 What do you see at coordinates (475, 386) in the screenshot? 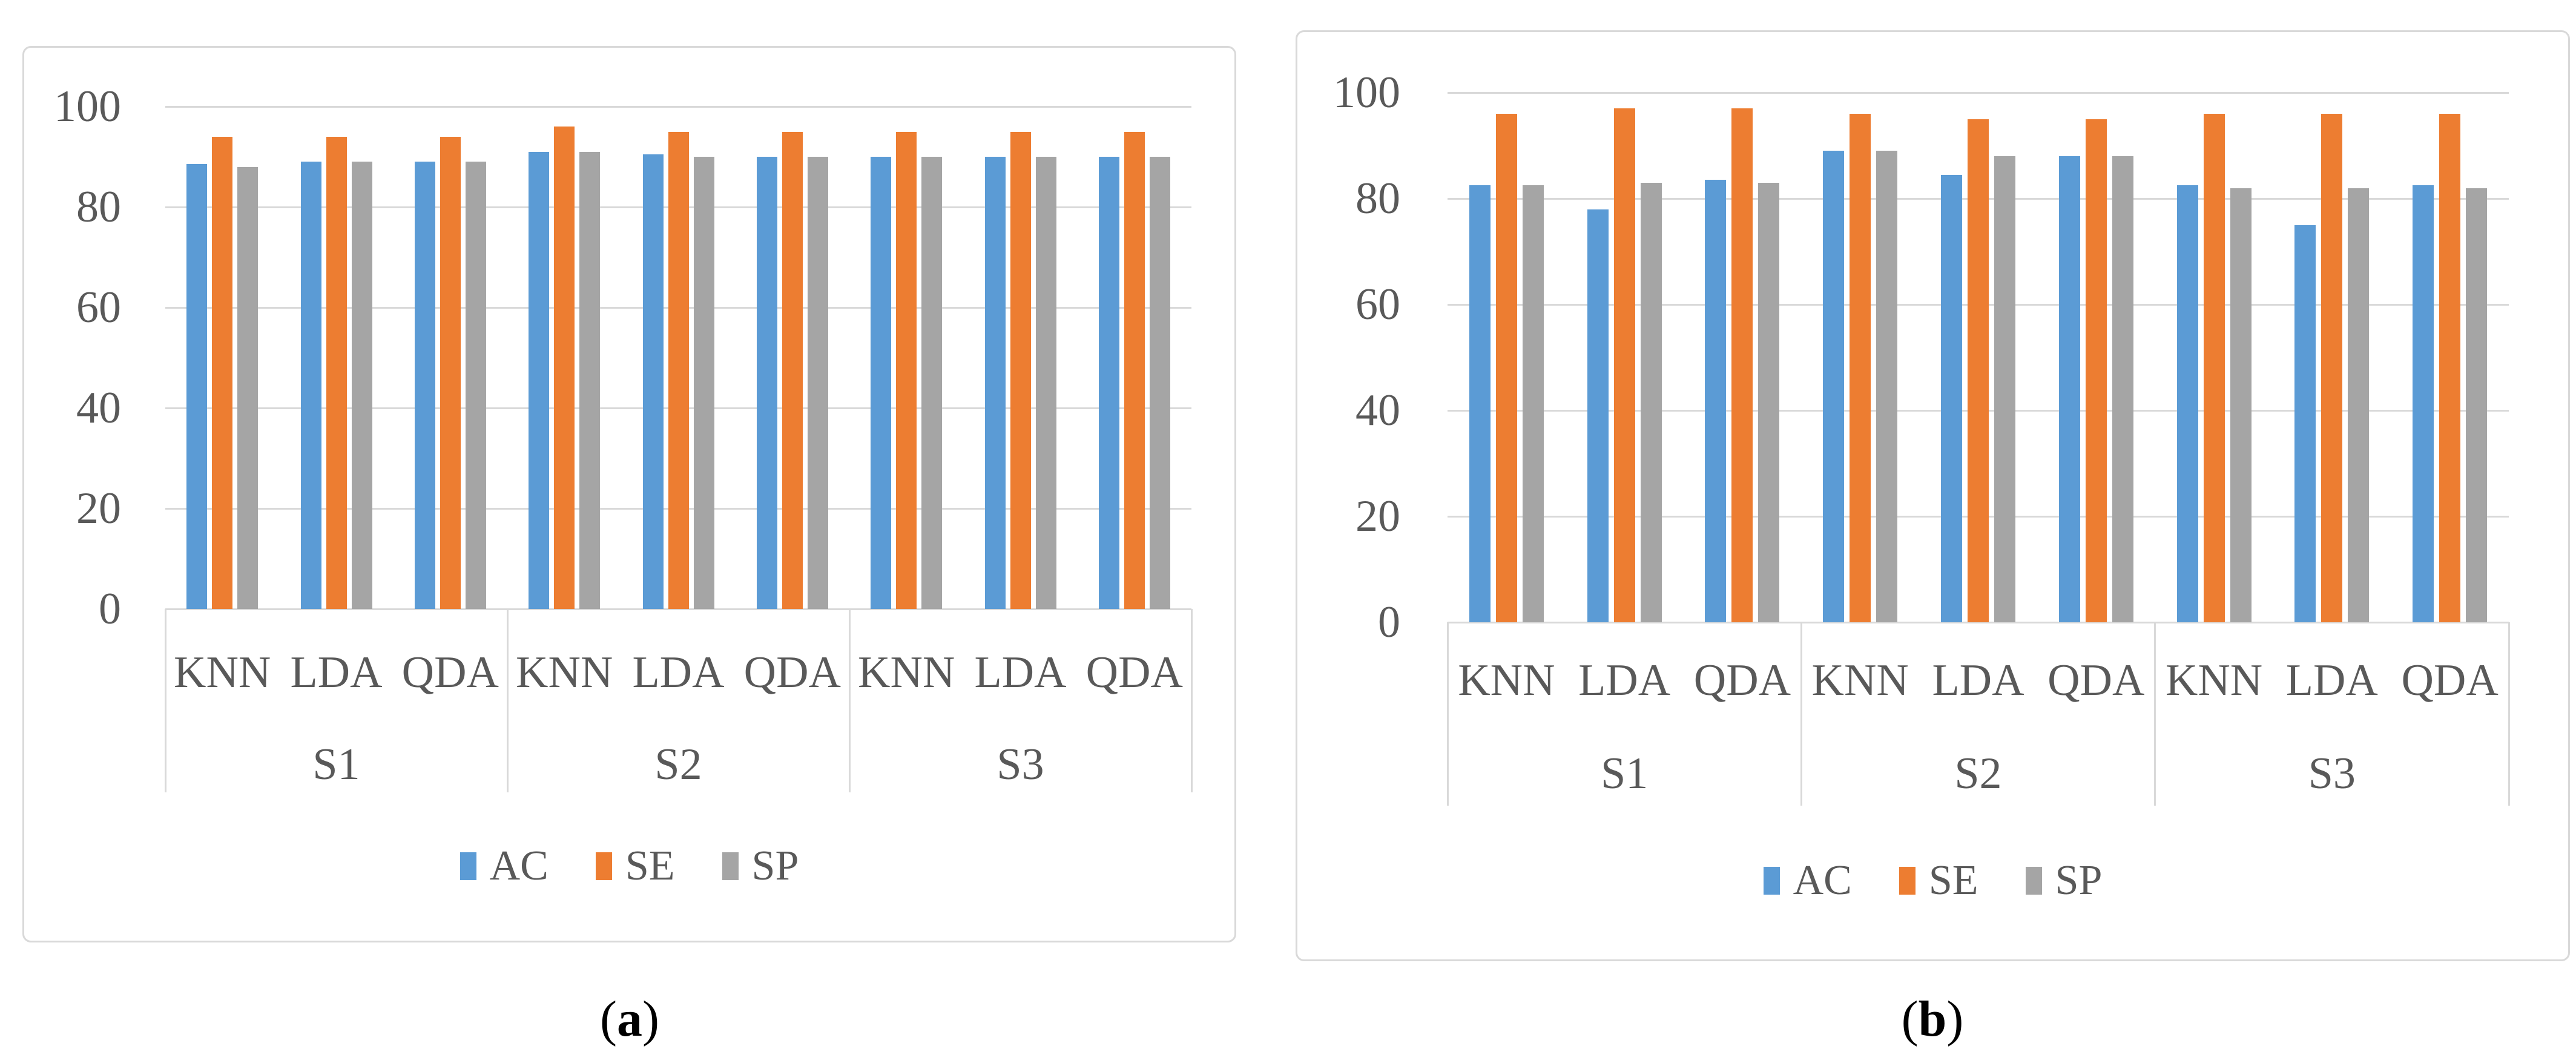
I see `bar-sp-s1-qda` at bounding box center [475, 386].